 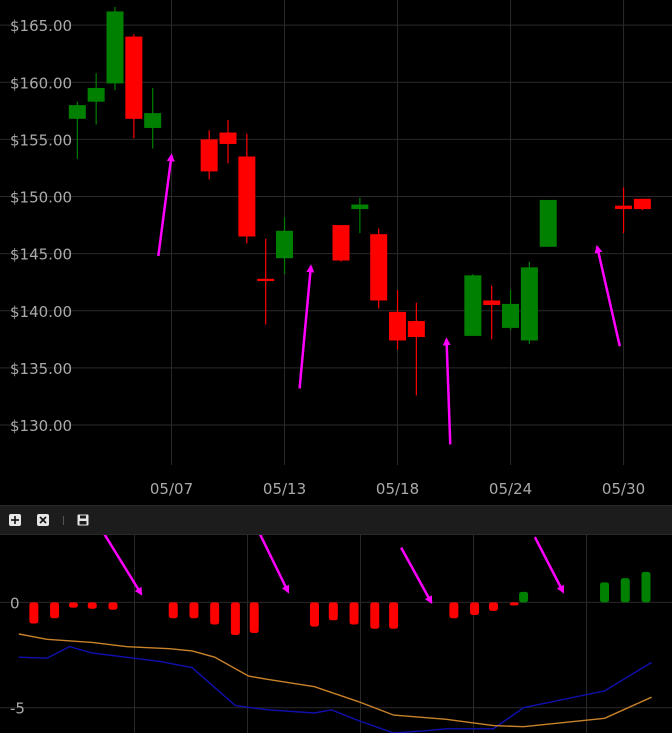 What do you see at coordinates (284, 489) in the screenshot?
I see `date-tick-label: 05/13` at bounding box center [284, 489].